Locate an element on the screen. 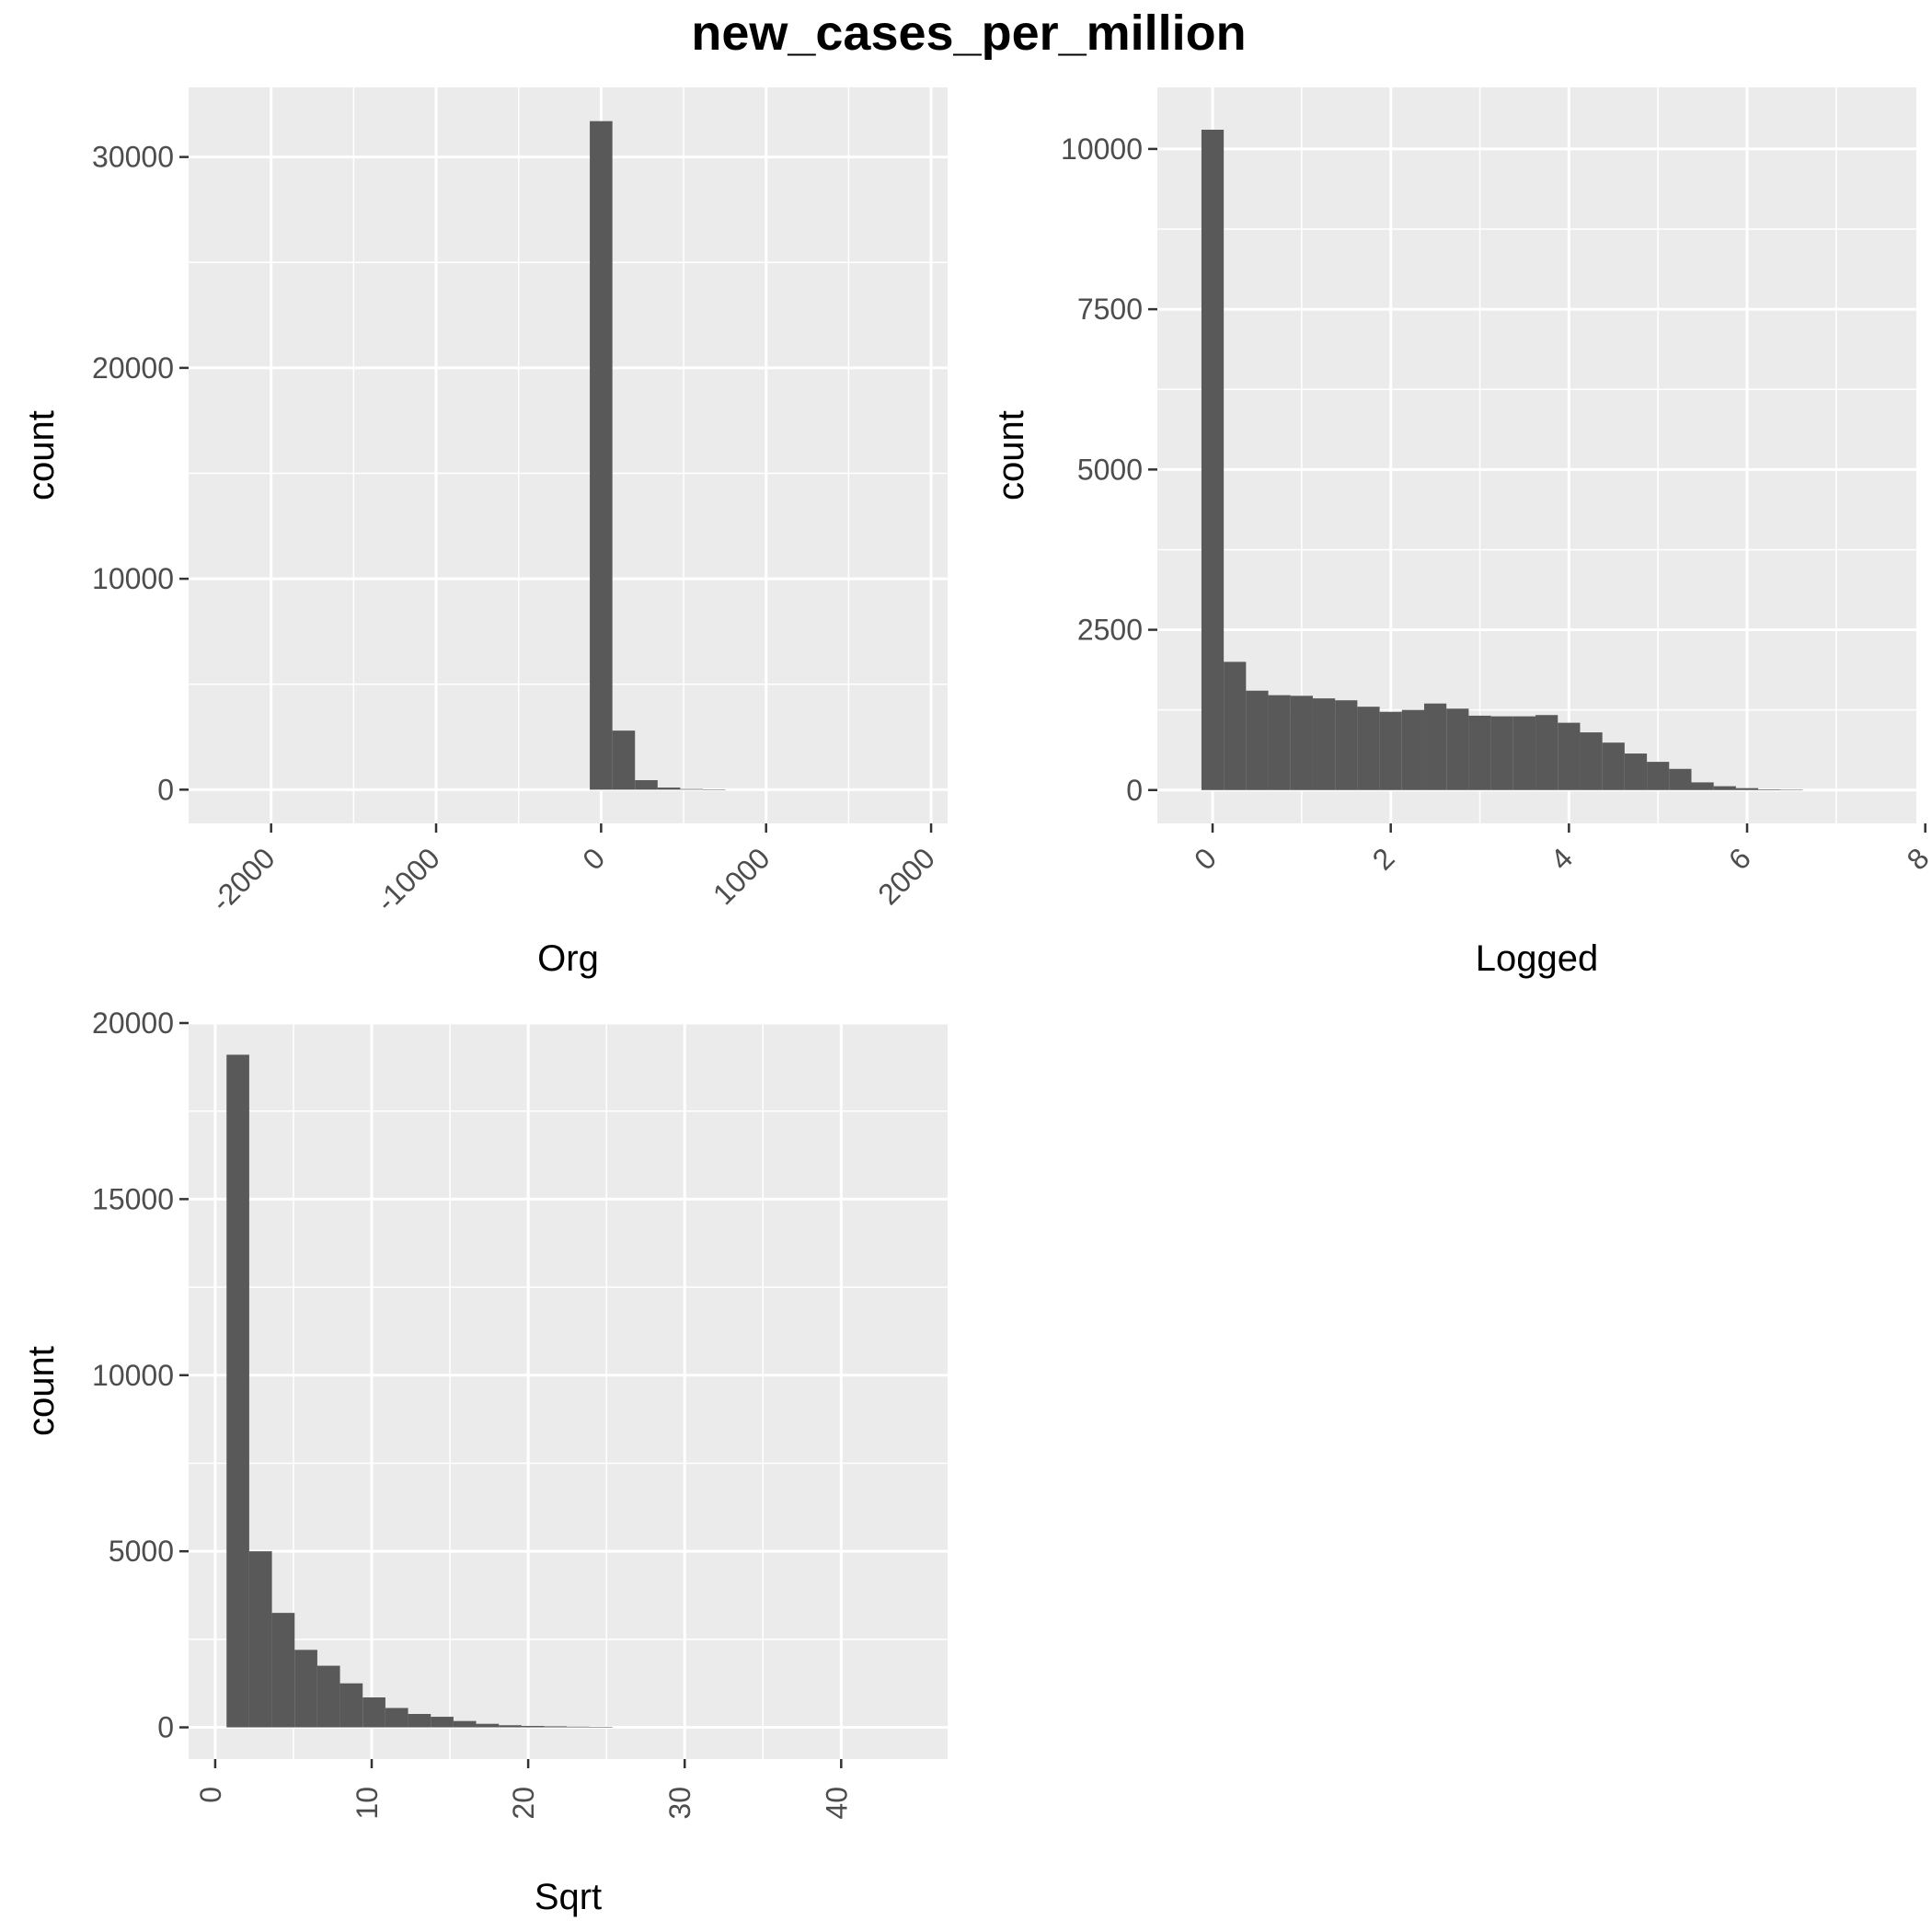 The height and width of the screenshot is (1932, 1932). figure-title: new_cases_per_million is located at coordinates (968, 33).